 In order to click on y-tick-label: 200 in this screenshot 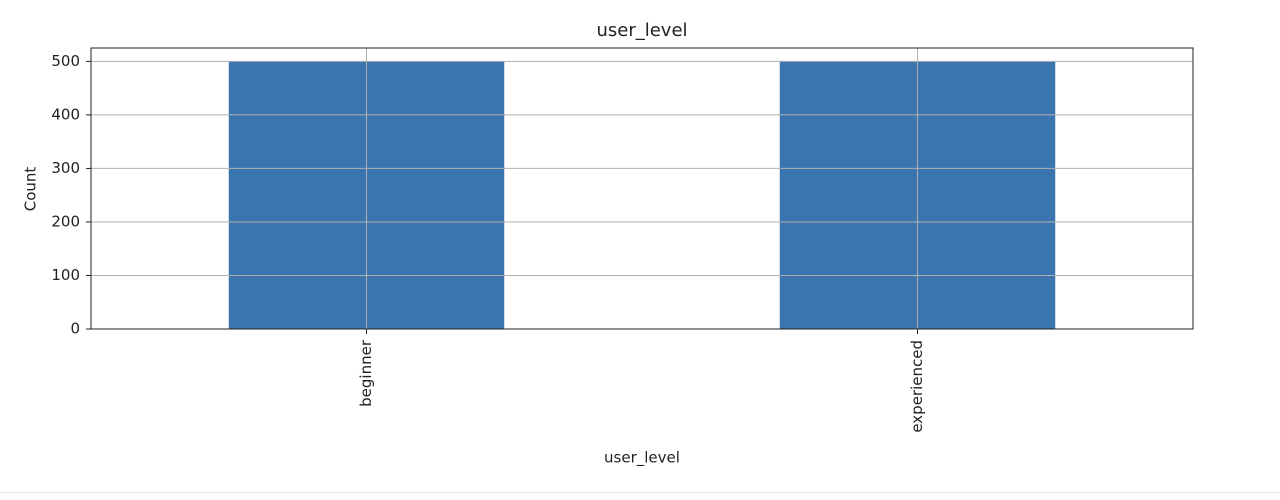, I will do `click(65, 221)`.